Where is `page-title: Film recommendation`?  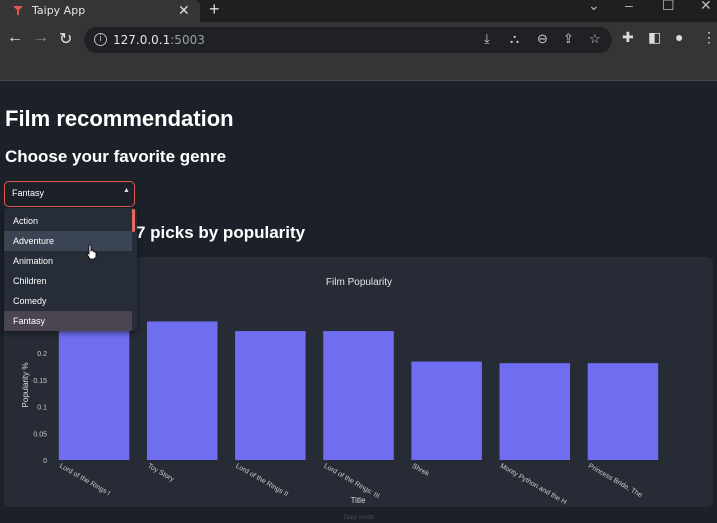 page-title: Film recommendation is located at coordinates (119, 118).